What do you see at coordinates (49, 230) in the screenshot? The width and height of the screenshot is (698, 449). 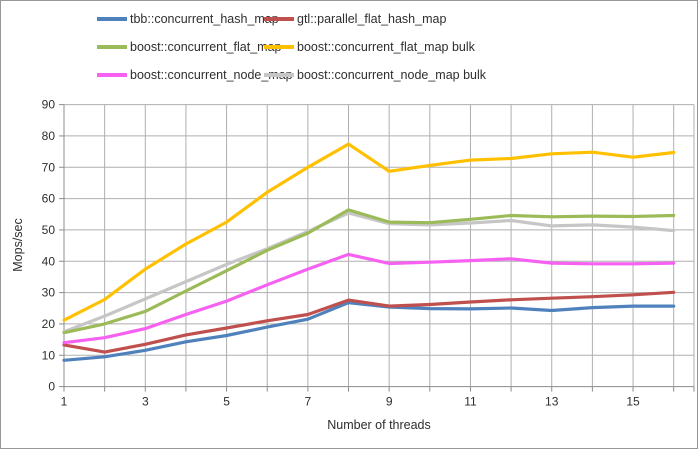 I see `y-tick-label: 50` at bounding box center [49, 230].